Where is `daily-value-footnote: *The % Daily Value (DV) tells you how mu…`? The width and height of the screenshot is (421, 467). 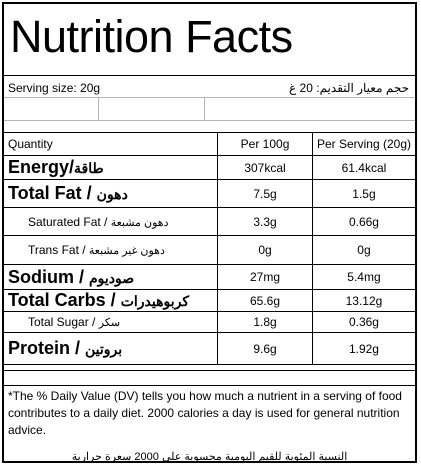 daily-value-footnote: *The % Daily Value (DV) tells you how mu… is located at coordinates (205, 413).